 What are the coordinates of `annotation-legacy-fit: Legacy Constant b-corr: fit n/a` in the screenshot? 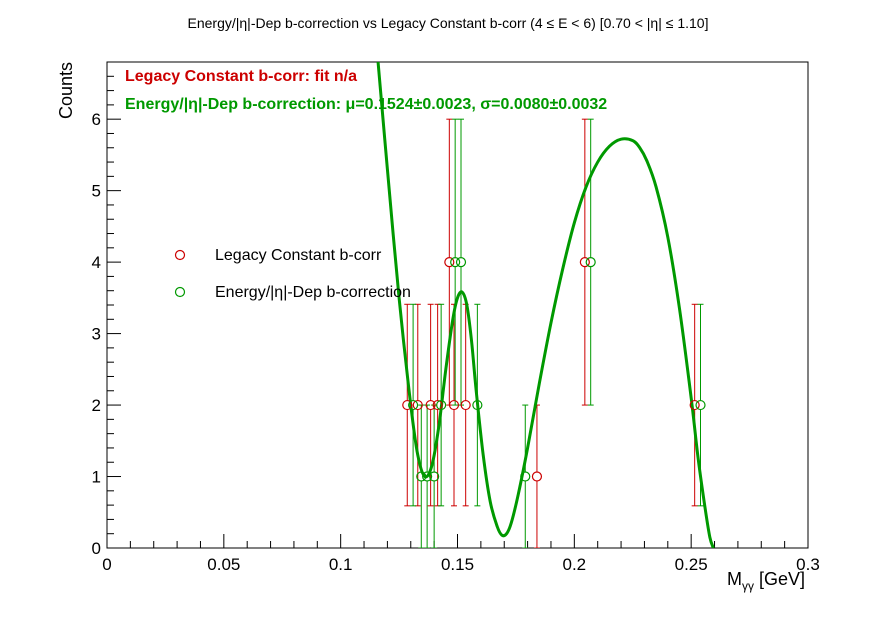 It's located at (241, 76).